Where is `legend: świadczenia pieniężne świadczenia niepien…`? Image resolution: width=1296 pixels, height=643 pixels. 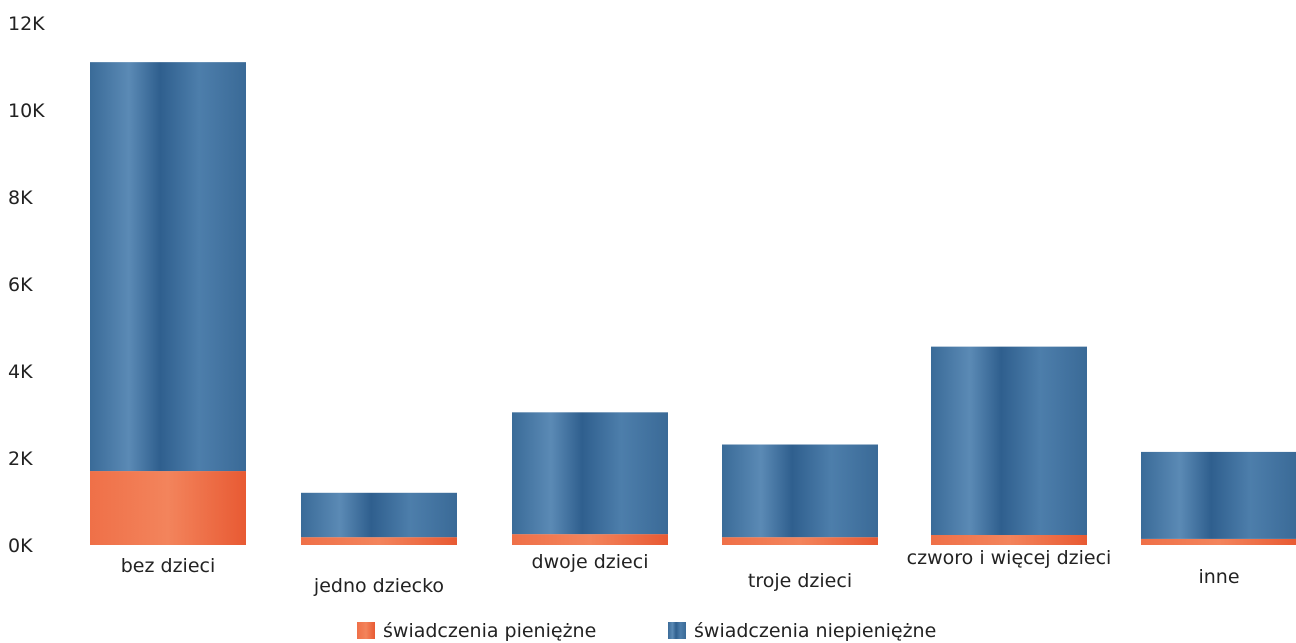
legend: świadczenia pieniężne świadczenia niepien… is located at coordinates (646, 631).